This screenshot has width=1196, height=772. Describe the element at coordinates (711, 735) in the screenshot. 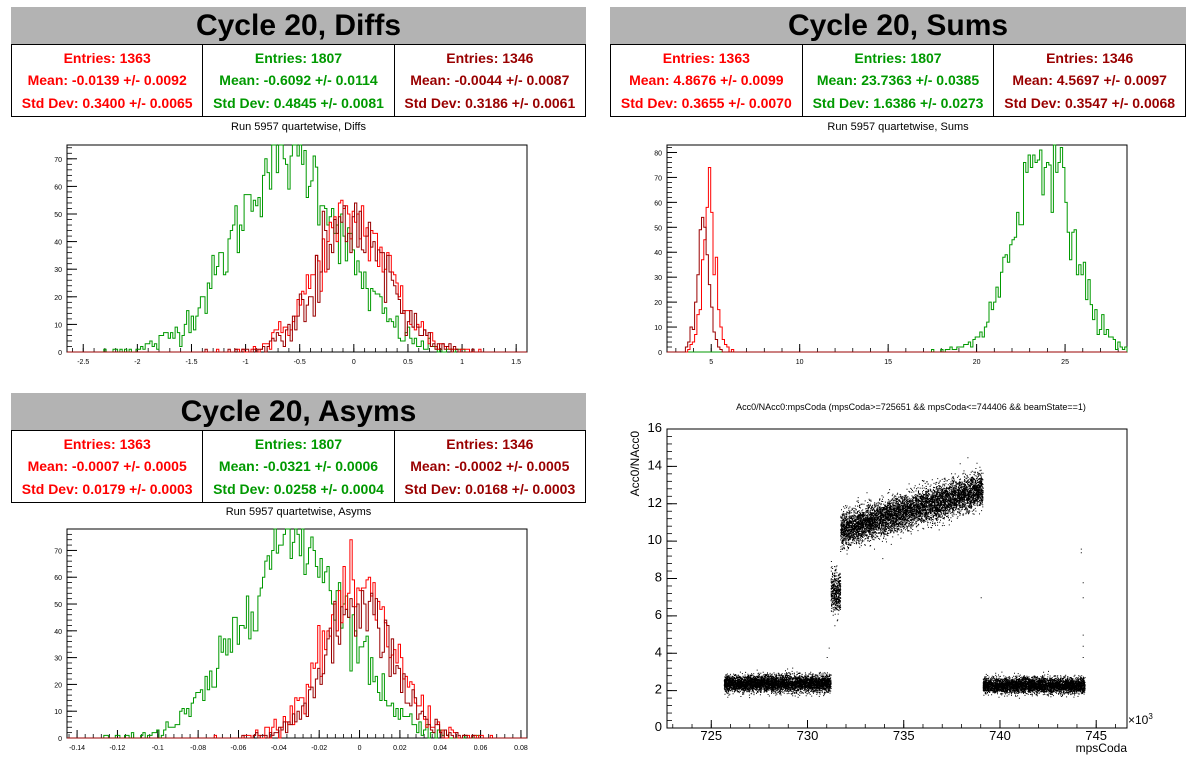

I see `x-tick-label: 725` at that location.